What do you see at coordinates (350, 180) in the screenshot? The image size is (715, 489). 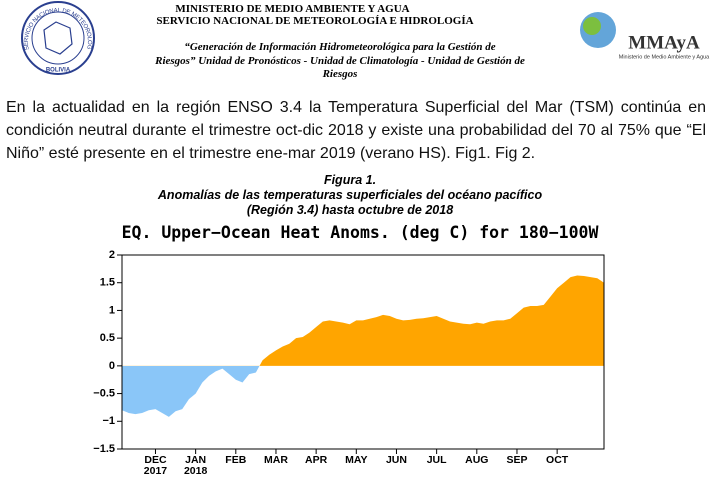 I see `figure-label: Figura 1.` at bounding box center [350, 180].